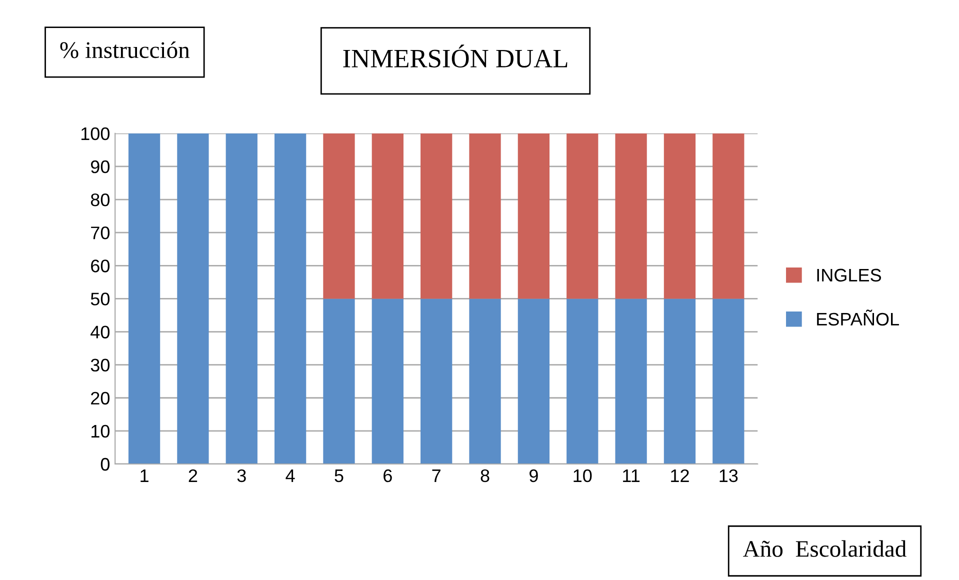 The image size is (959, 580). Describe the element at coordinates (858, 318) in the screenshot. I see `legend-label: ESPAÑOL` at that location.